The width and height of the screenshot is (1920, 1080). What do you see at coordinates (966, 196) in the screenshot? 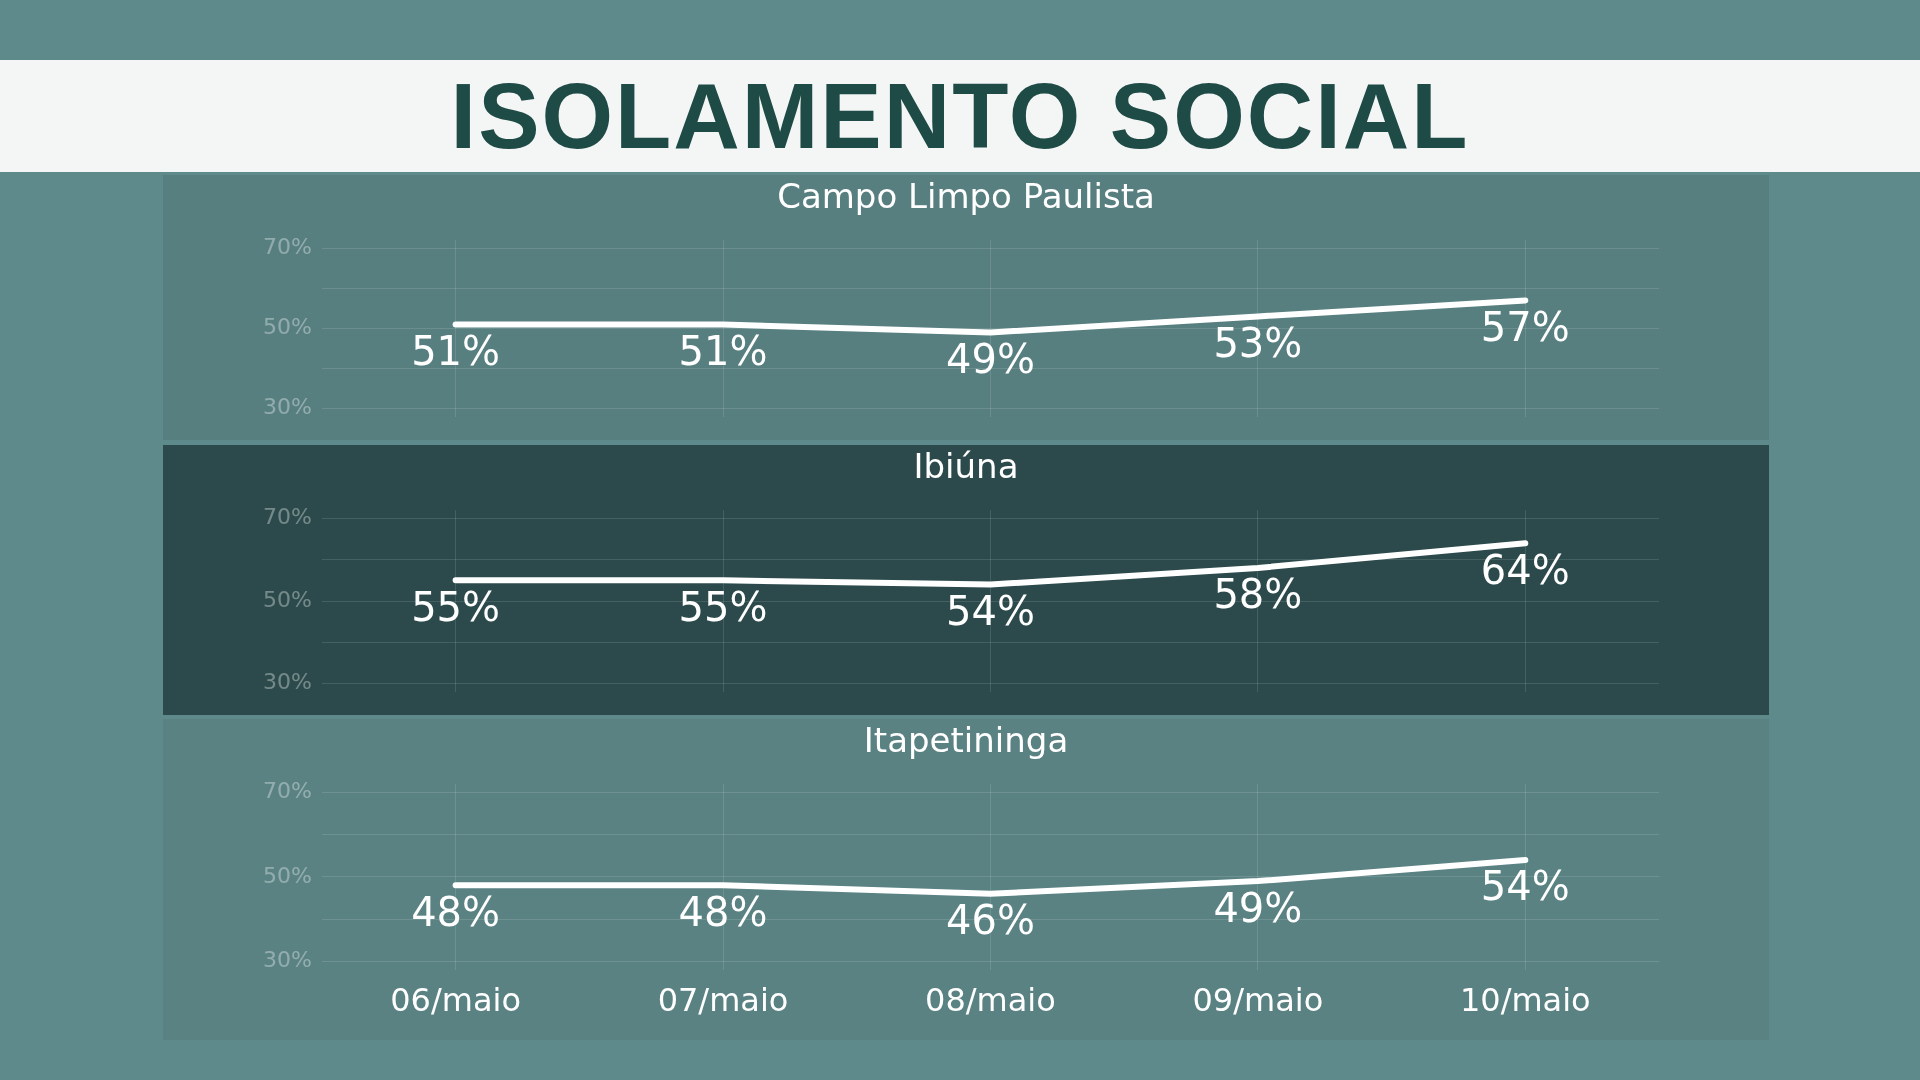
I see `chart-subtitle: Campo Limpo Paulista` at bounding box center [966, 196].